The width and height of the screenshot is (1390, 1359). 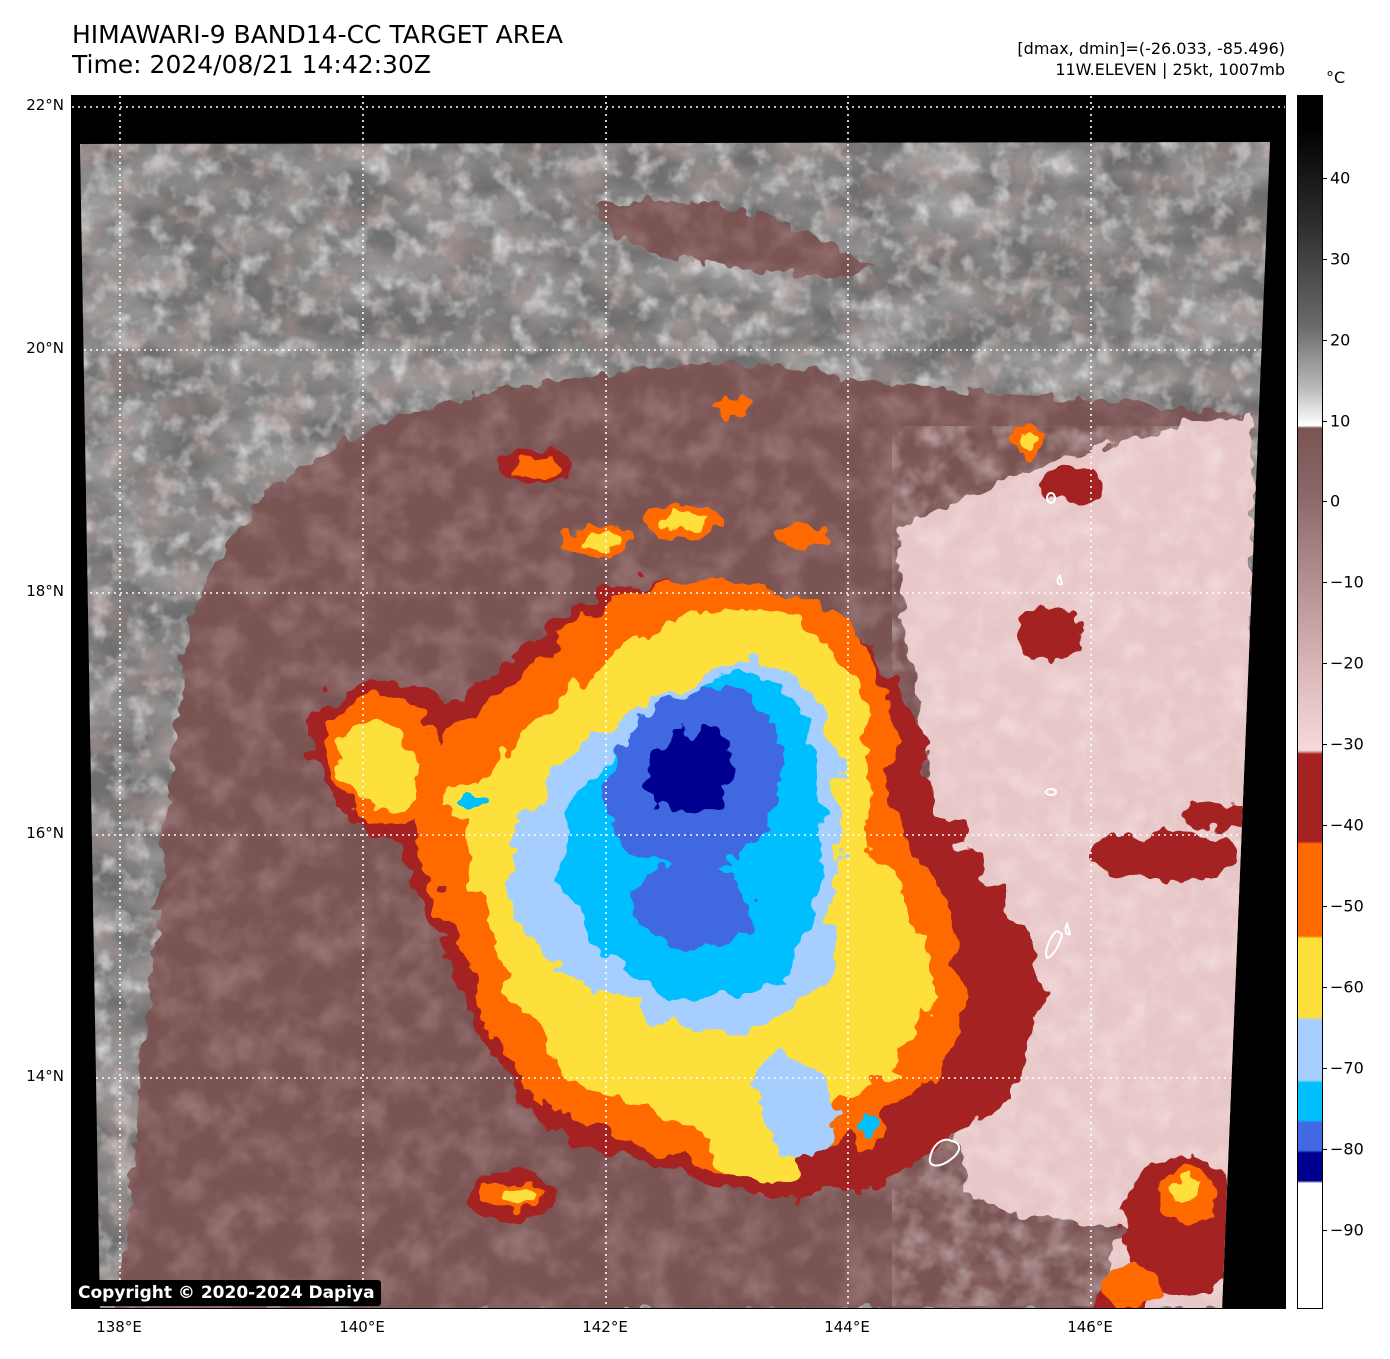 I want to click on lat-label-16n: 16°N, so click(x=45, y=833).